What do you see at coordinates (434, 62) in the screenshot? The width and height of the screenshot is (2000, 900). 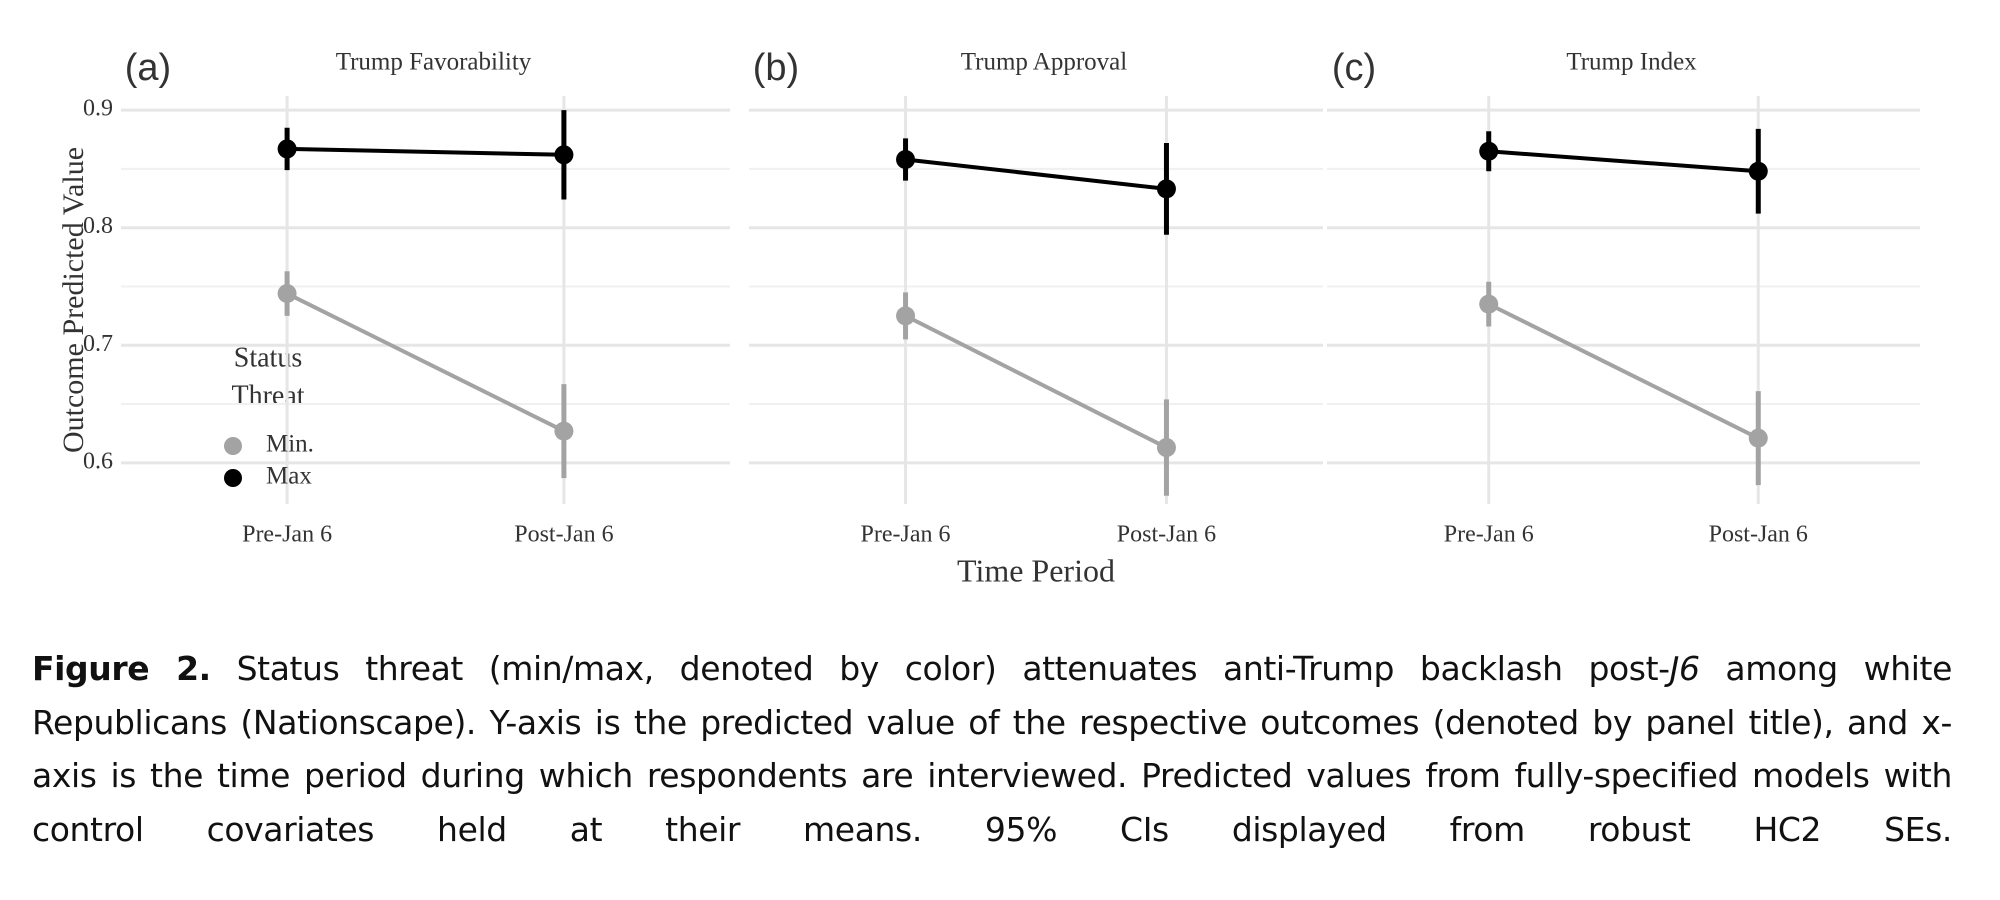 I see `panel-title: Trump Favorability` at bounding box center [434, 62].